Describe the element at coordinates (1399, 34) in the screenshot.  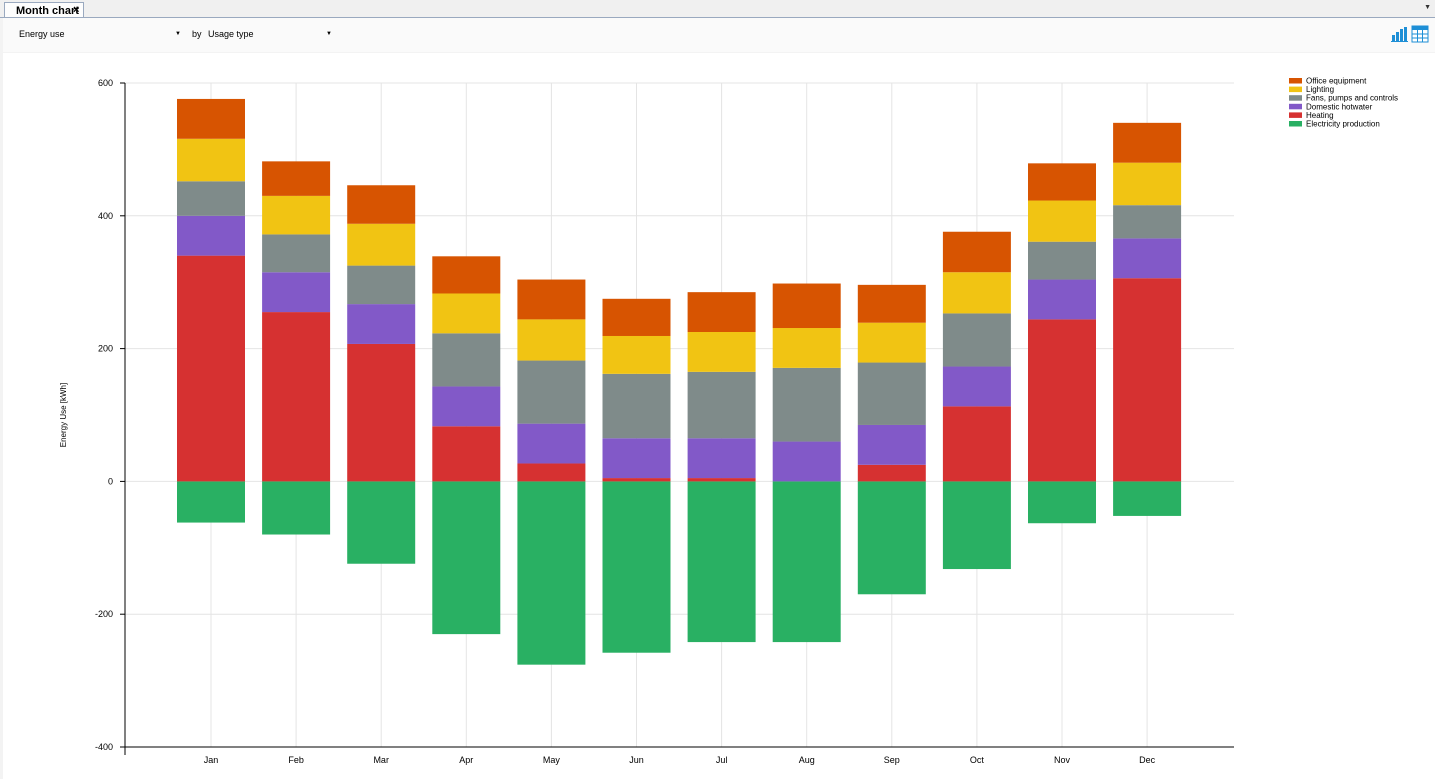
I see `bar-chart-icon` at that location.